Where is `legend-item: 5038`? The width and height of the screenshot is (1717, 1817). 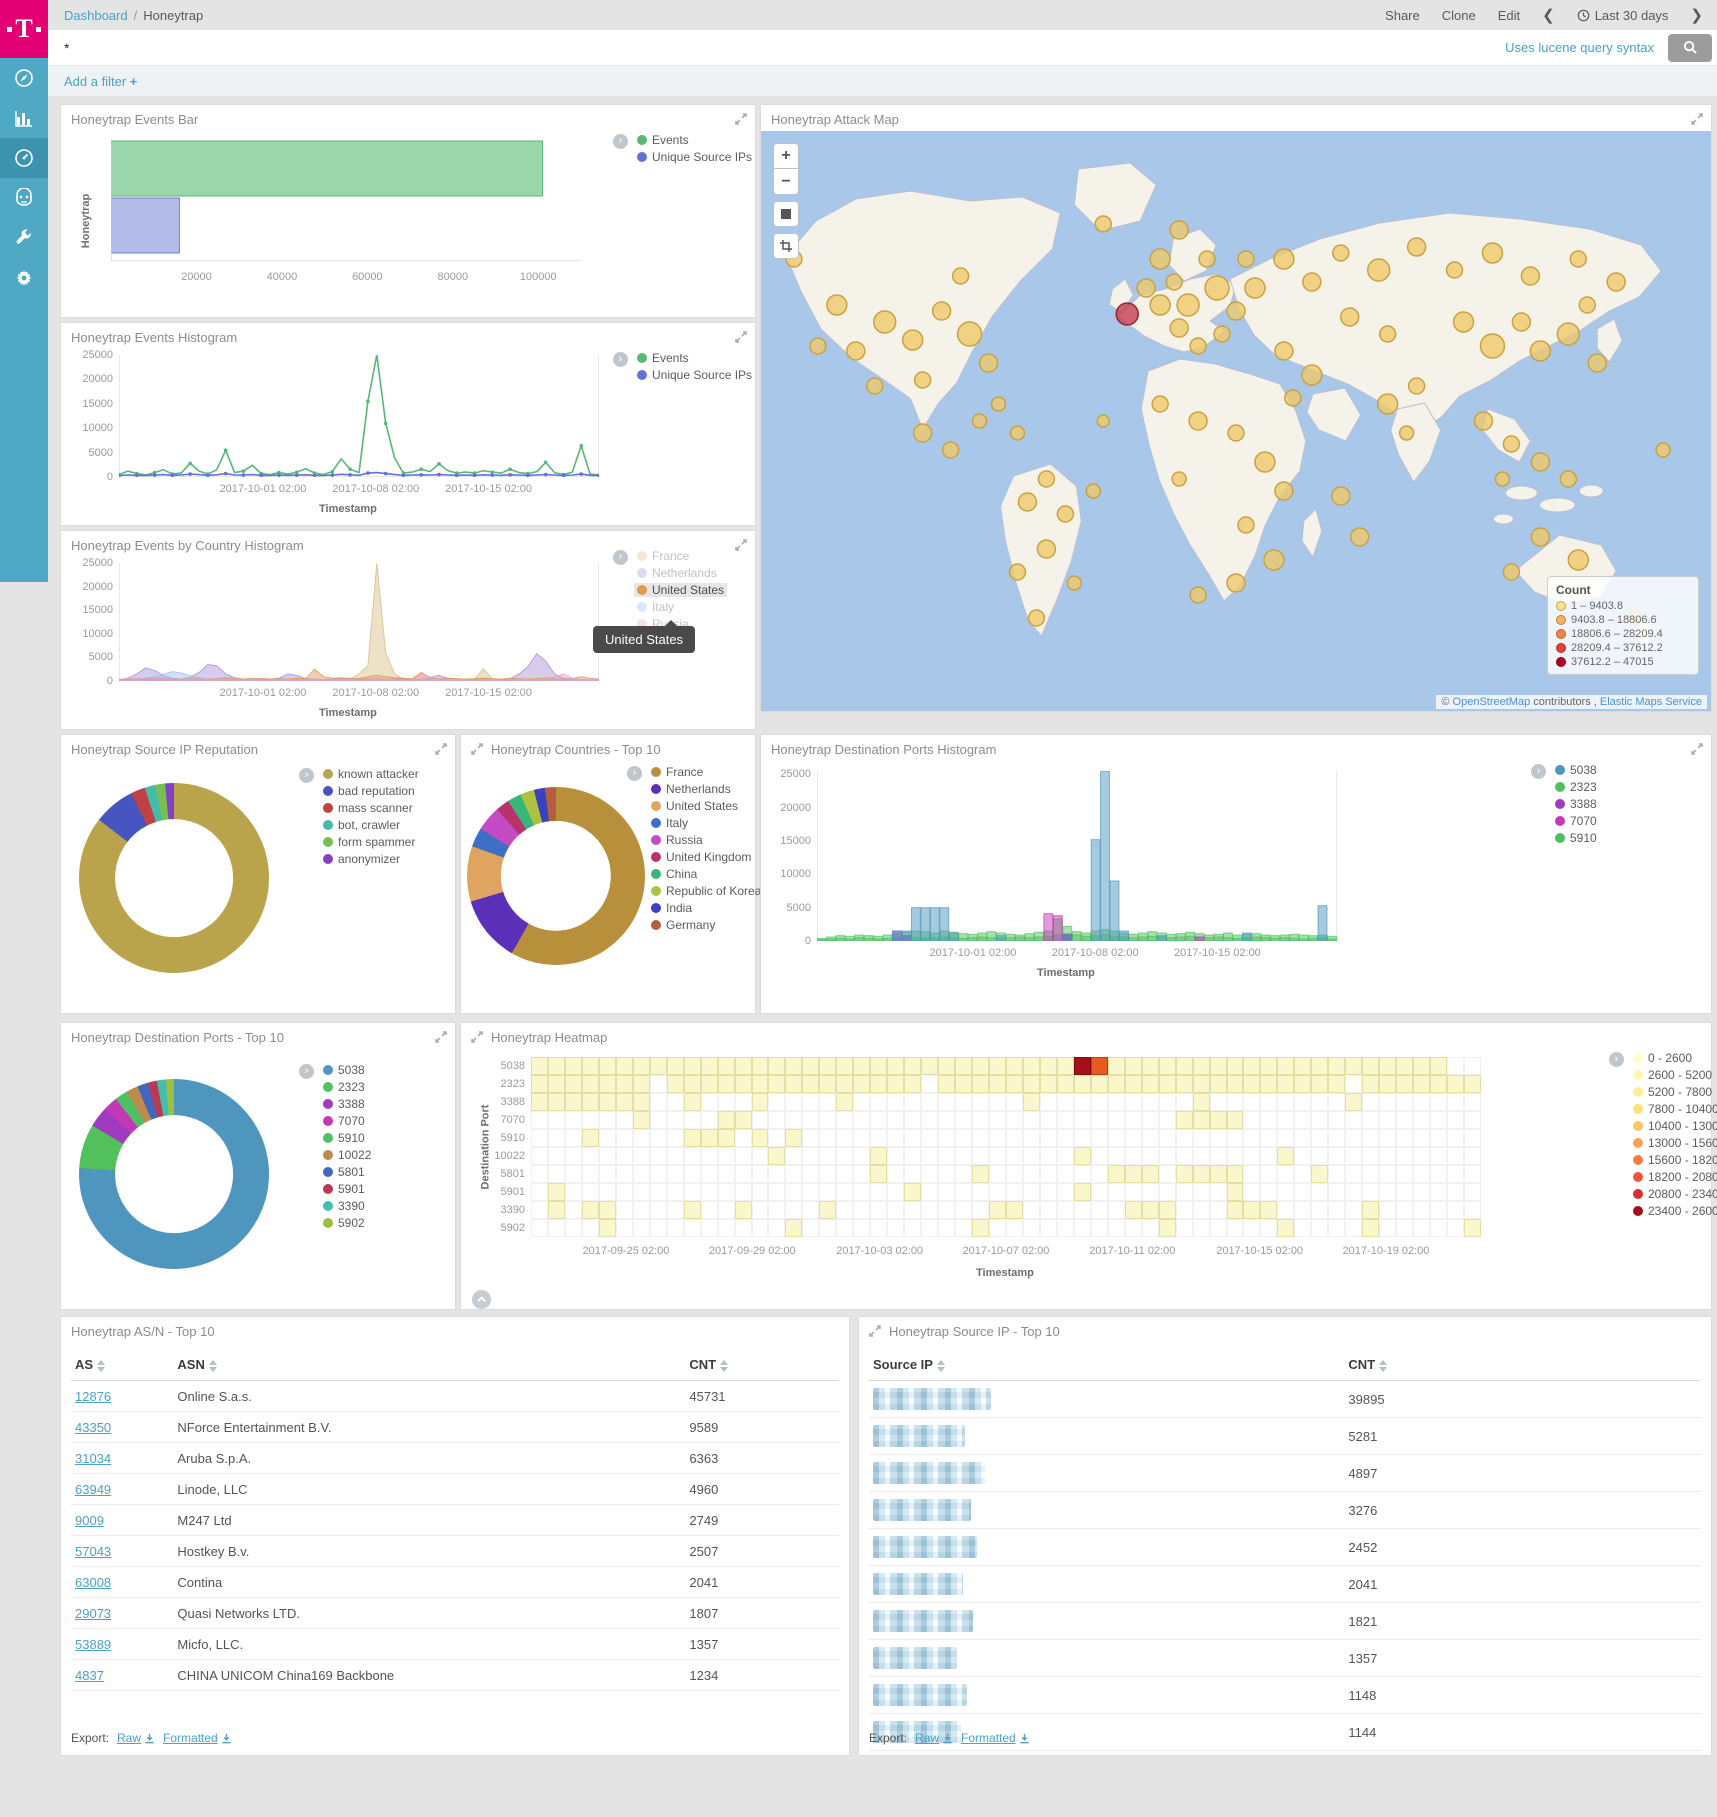 legend-item: 5038 is located at coordinates (347, 1070).